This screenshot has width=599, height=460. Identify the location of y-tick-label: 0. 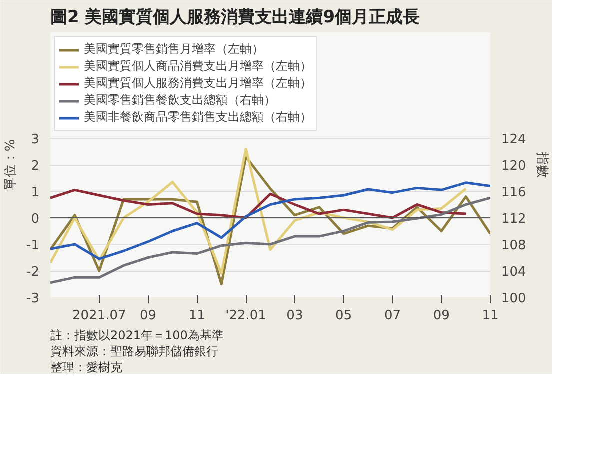
(35, 219).